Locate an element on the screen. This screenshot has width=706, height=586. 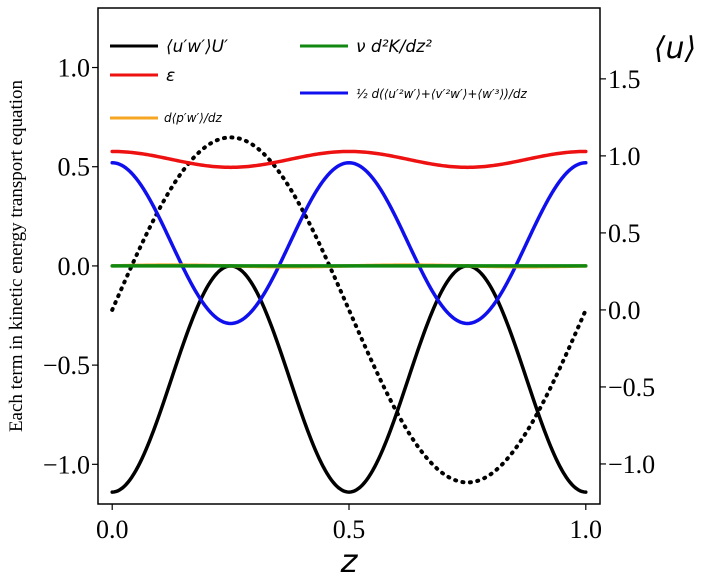
y2-tick-label: 0.5 is located at coordinates (624, 233).